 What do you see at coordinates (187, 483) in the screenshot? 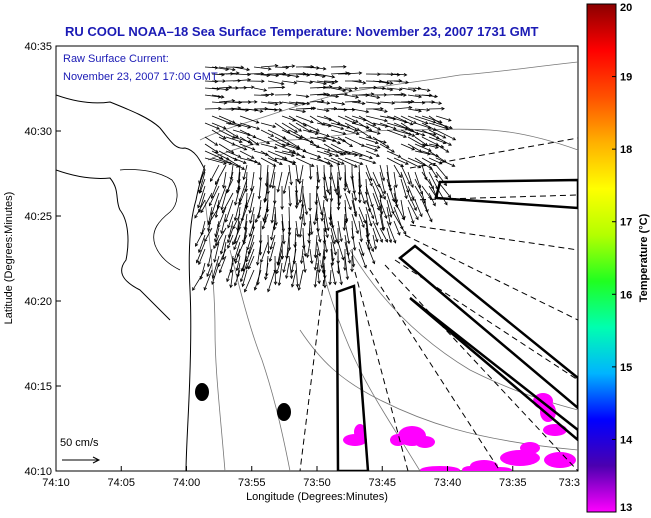
I see `x-tick-label: 74:00` at bounding box center [187, 483].